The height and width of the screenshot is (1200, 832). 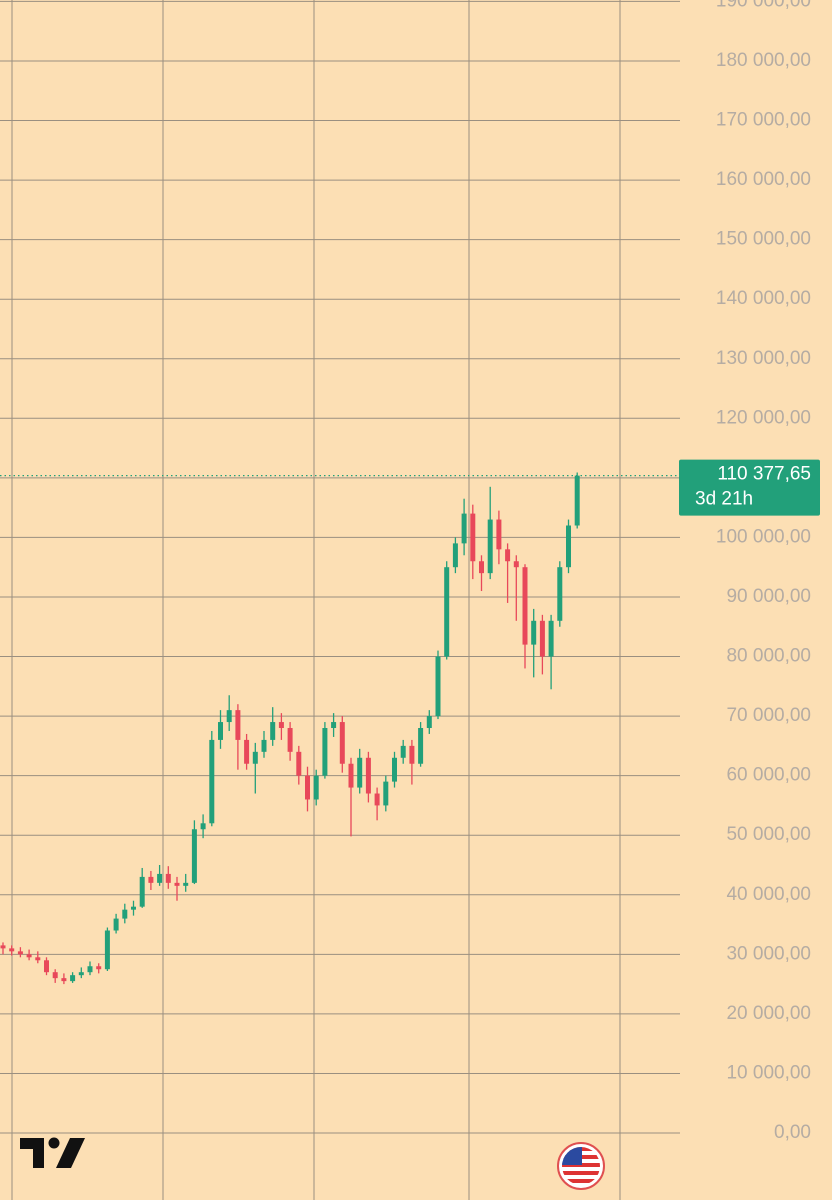 What do you see at coordinates (32, 1153) in the screenshot?
I see `logo-t` at bounding box center [32, 1153].